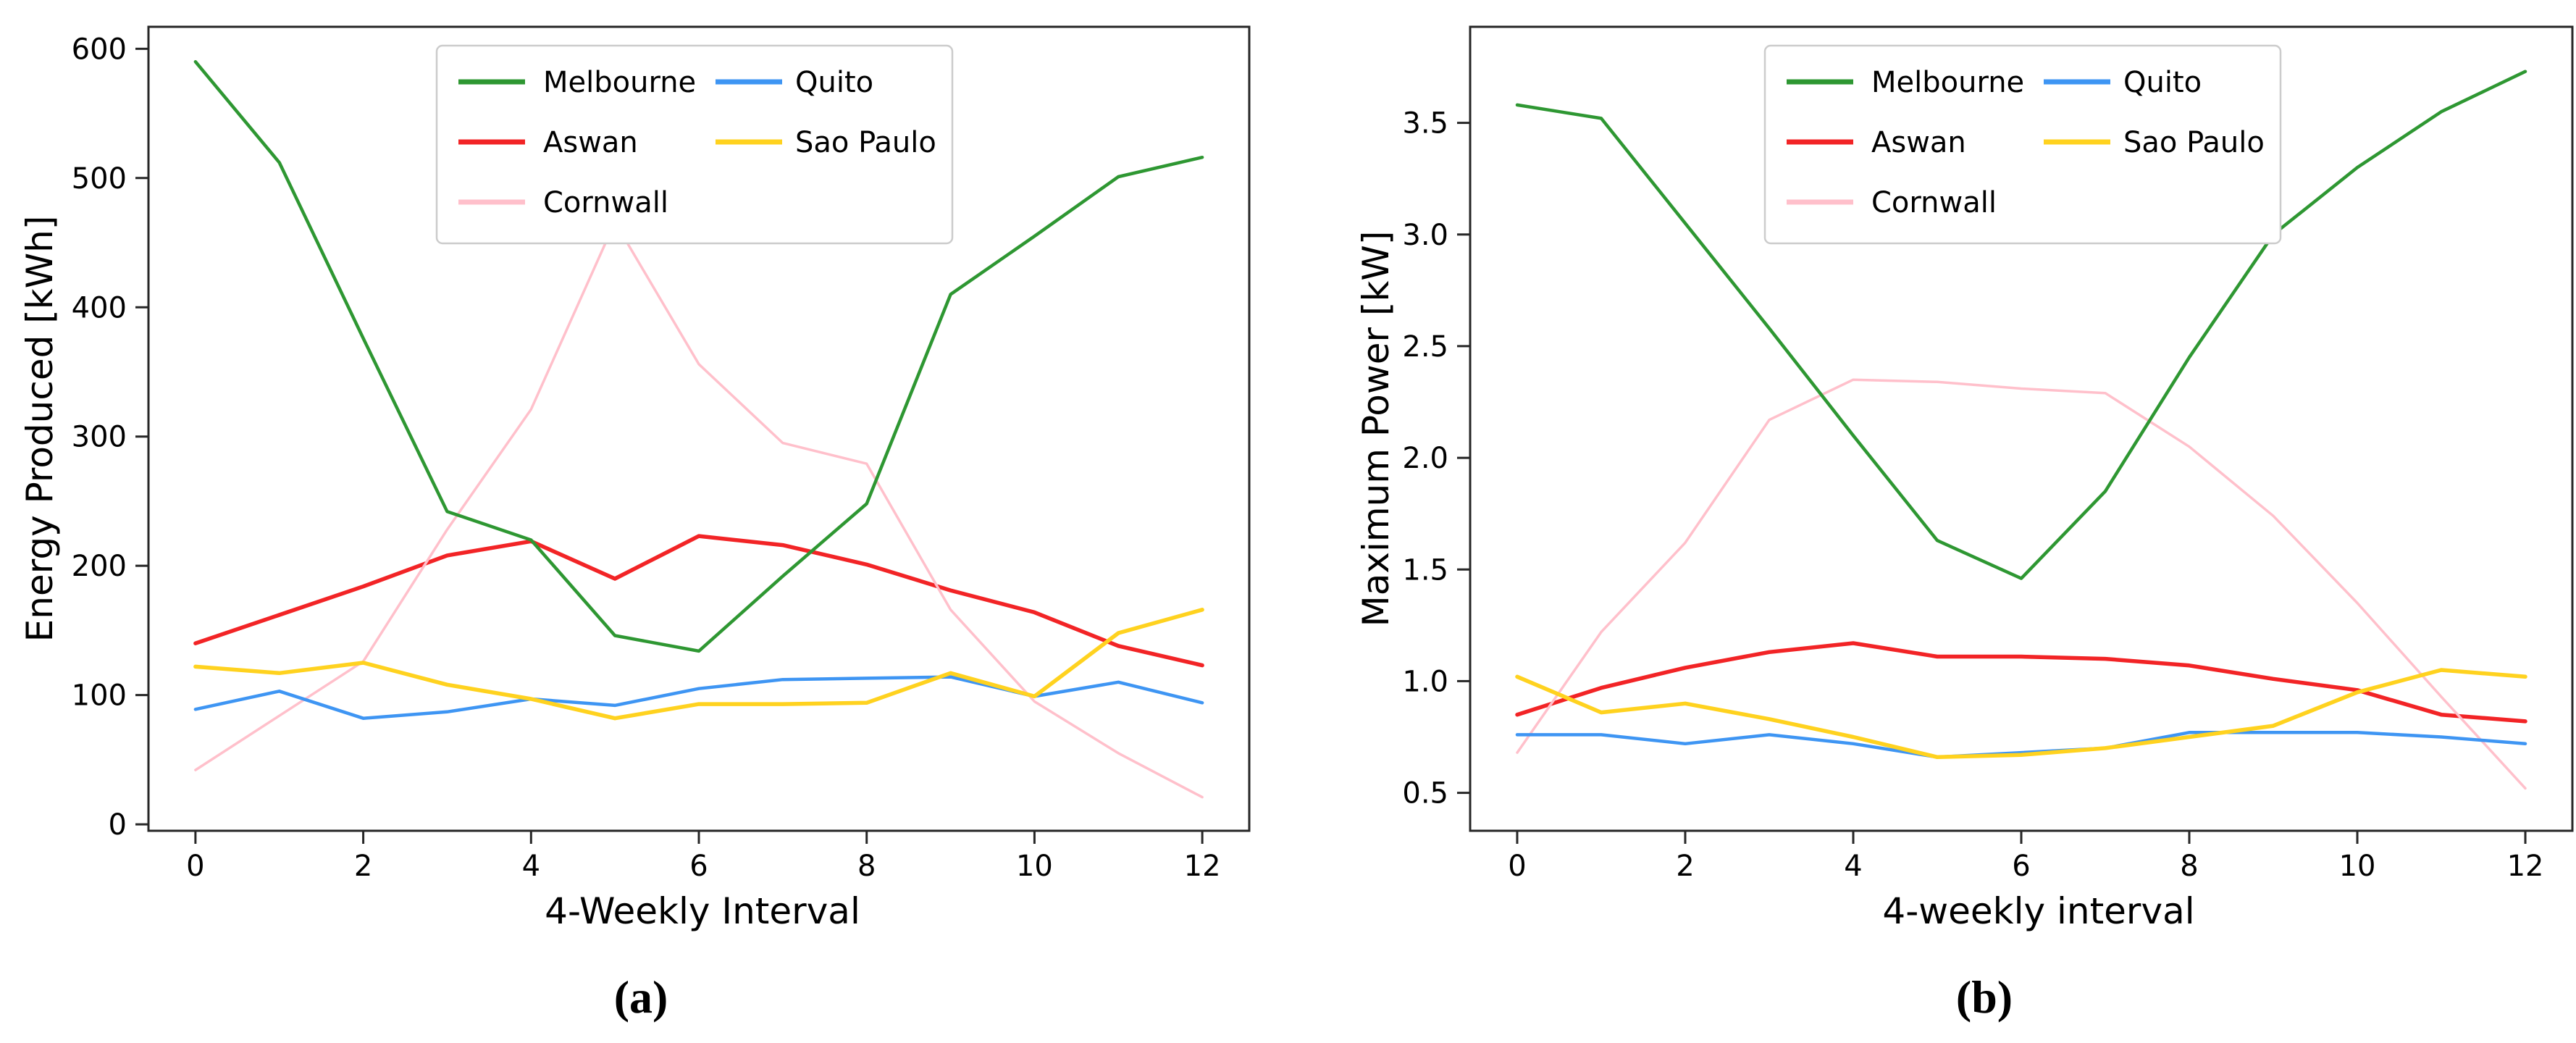 The height and width of the screenshot is (1043, 2576). What do you see at coordinates (1376, 428) in the screenshot?
I see `right-y-axis-label: Maximum Power [kW]` at bounding box center [1376, 428].